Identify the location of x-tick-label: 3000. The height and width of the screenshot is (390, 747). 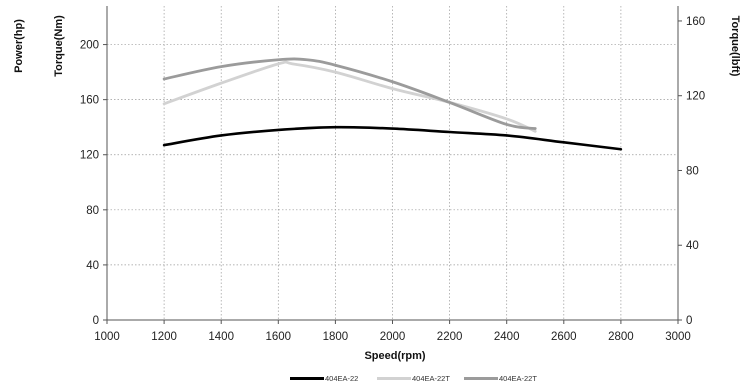
(678, 337).